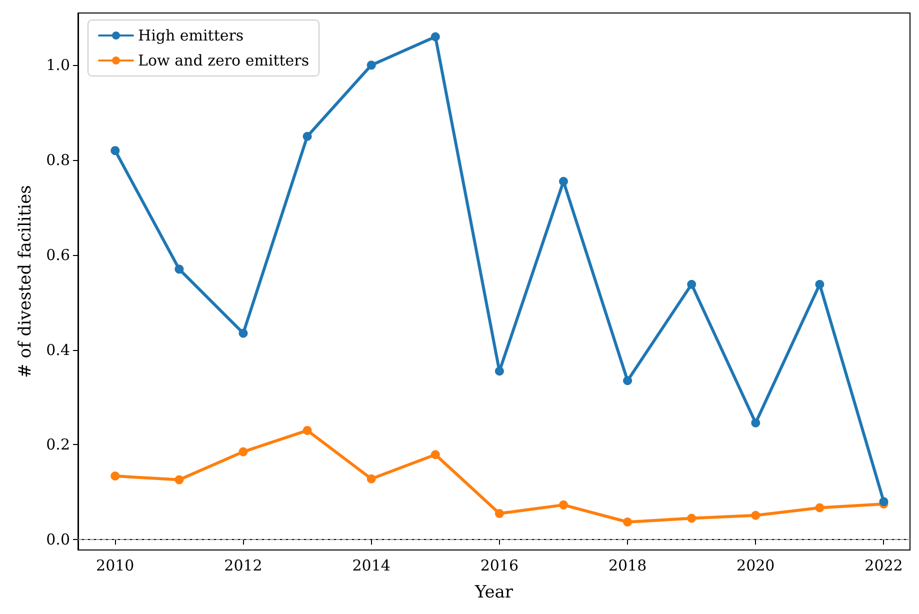 Image resolution: width=919 pixels, height=614 pixels. What do you see at coordinates (58, 445) in the screenshot?
I see `y-tick-label: 0.2` at bounding box center [58, 445].